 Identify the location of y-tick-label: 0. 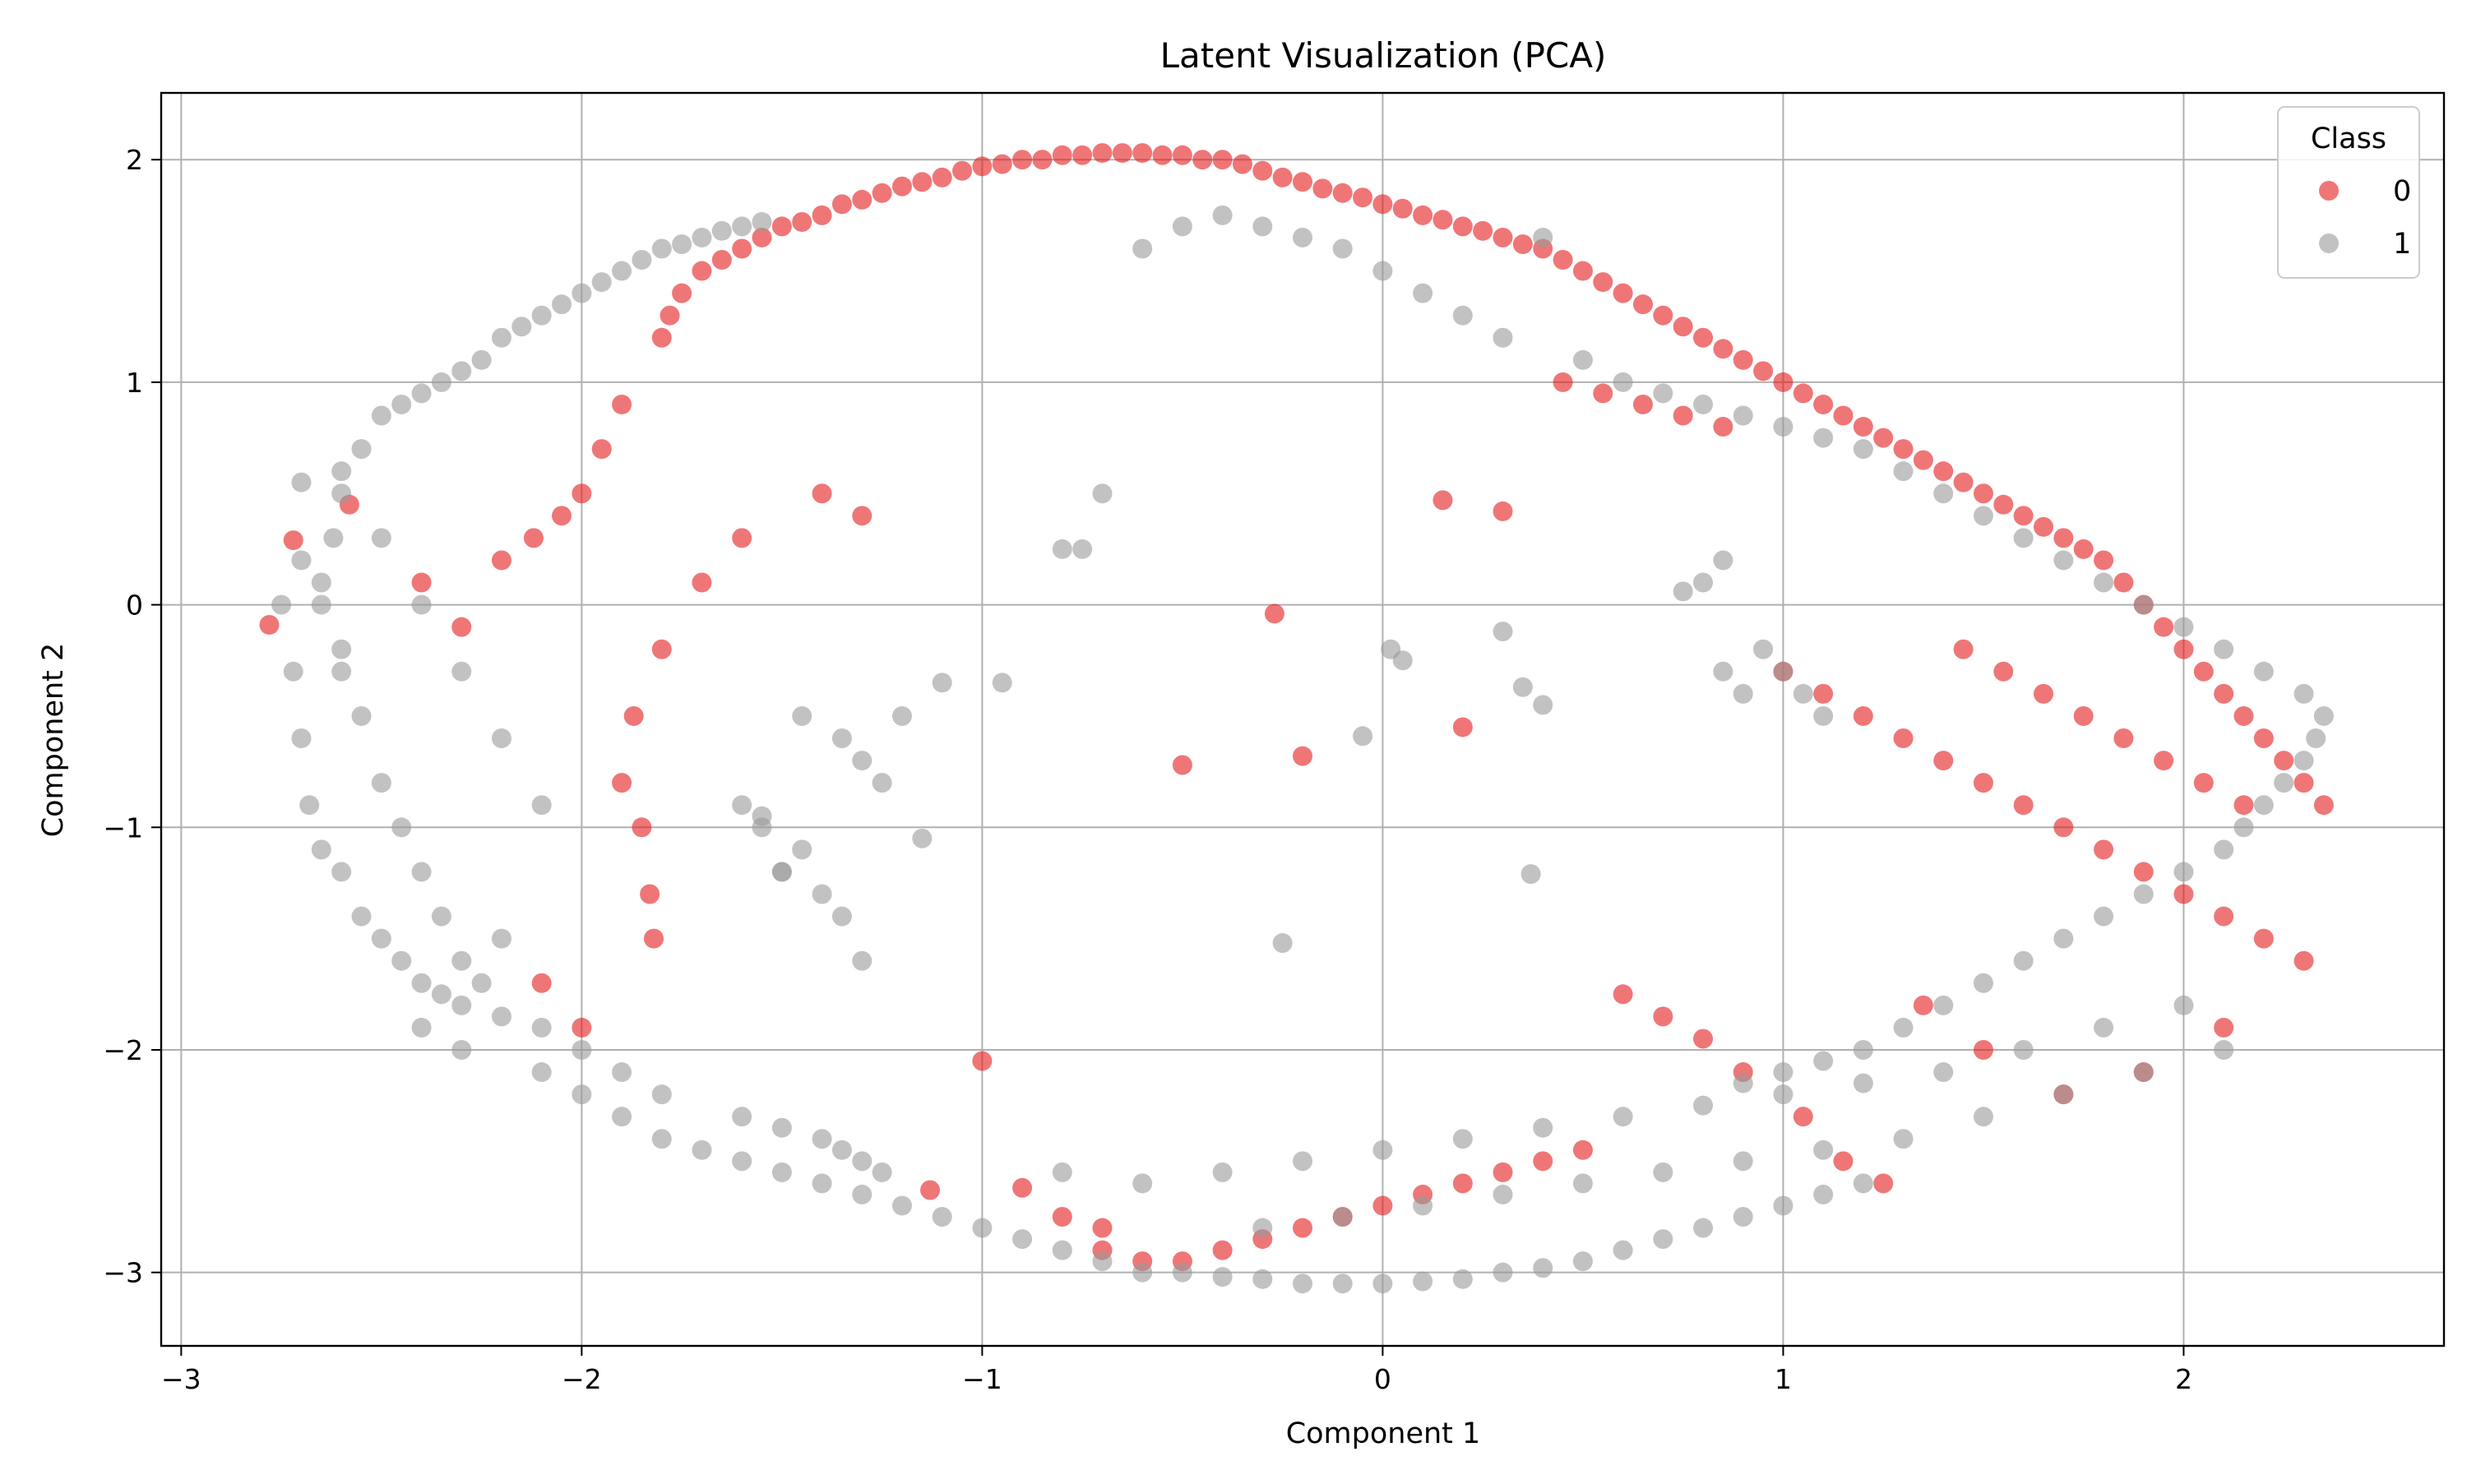
(135, 606).